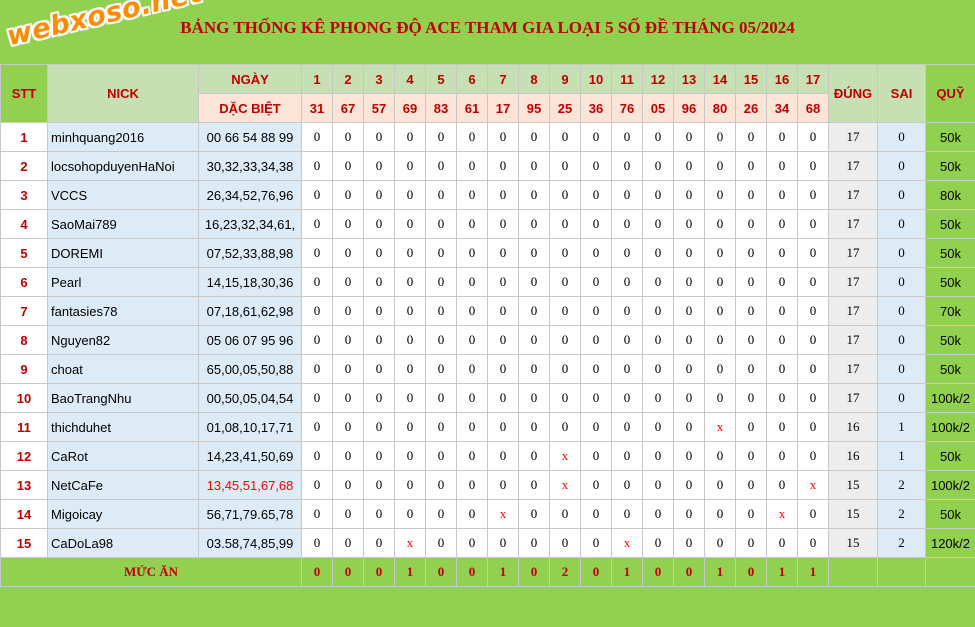 Image resolution: width=975 pixels, height=627 pixels. Describe the element at coordinates (472, 79) in the screenshot. I see `header-day-6: 6` at that location.